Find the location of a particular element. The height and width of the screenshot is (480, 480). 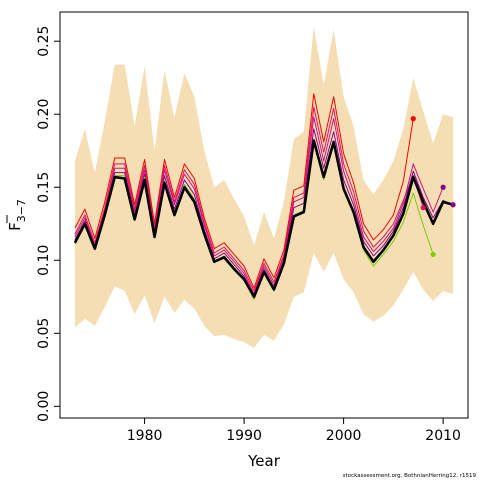

y-tick-label-3: 0.15 is located at coordinates (44, 187).